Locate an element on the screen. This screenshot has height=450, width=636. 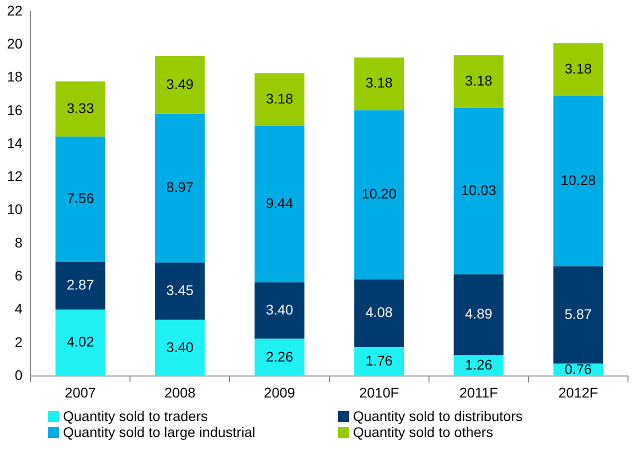
data-label: 0.76 is located at coordinates (578, 368).